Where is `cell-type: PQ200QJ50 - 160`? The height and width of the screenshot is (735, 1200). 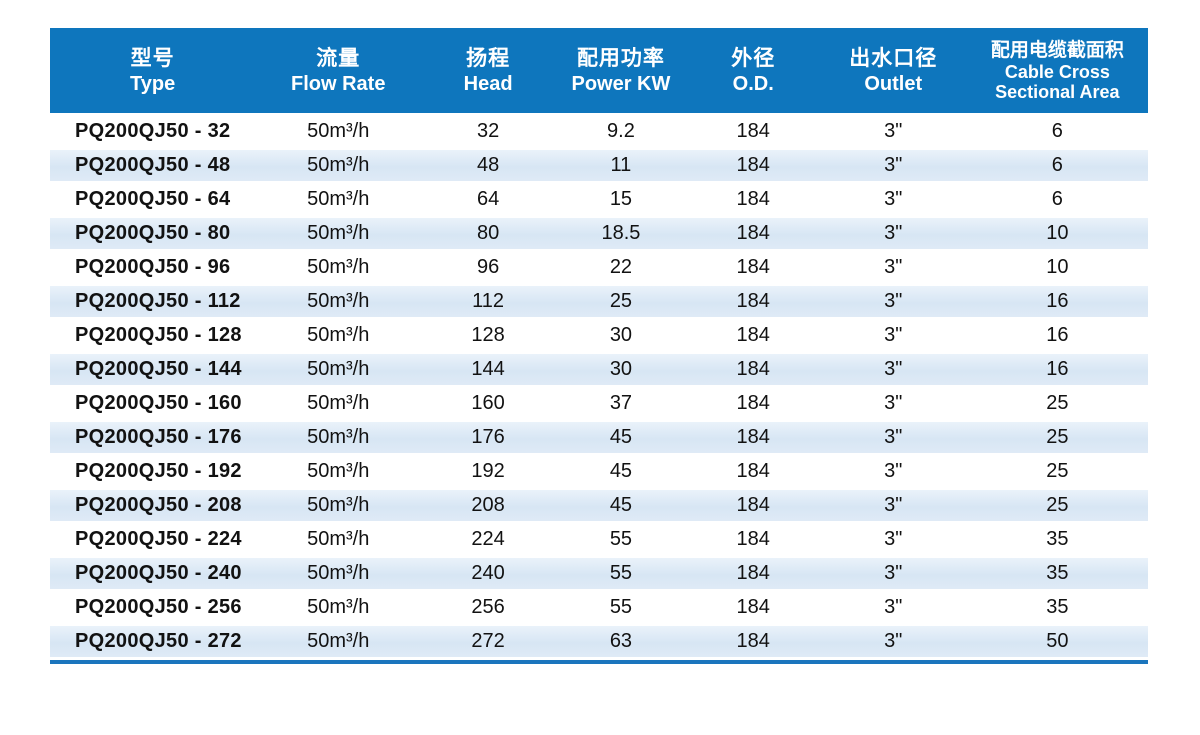 cell-type: PQ200QJ50 - 160 is located at coordinates (158, 403).